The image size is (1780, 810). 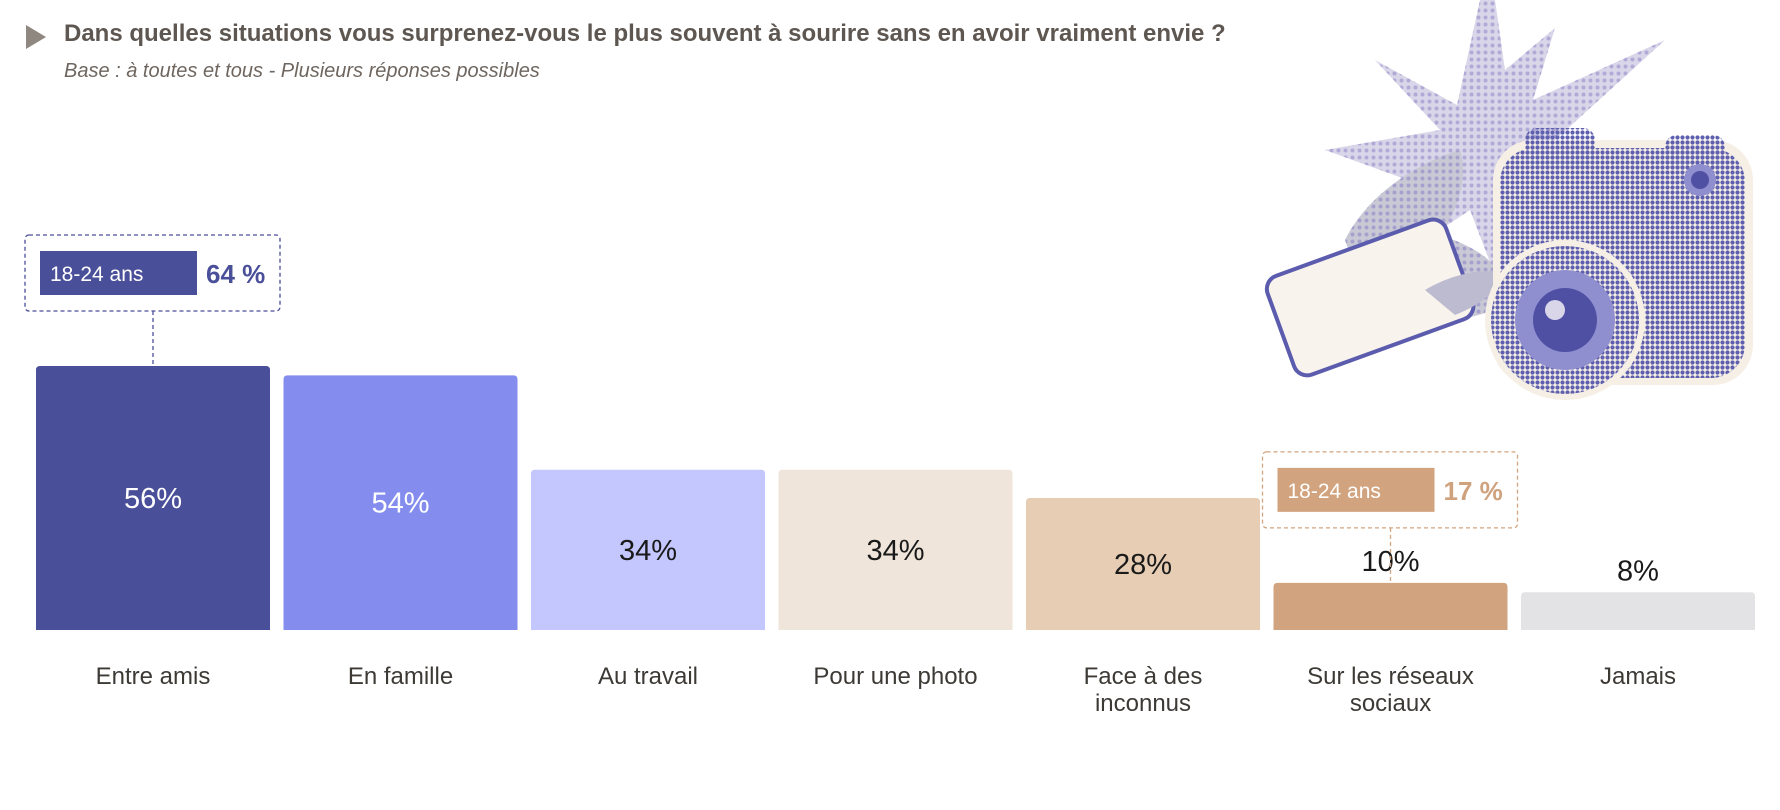 What do you see at coordinates (895, 676) in the screenshot?
I see `x-tick-label: Pour une photo` at bounding box center [895, 676].